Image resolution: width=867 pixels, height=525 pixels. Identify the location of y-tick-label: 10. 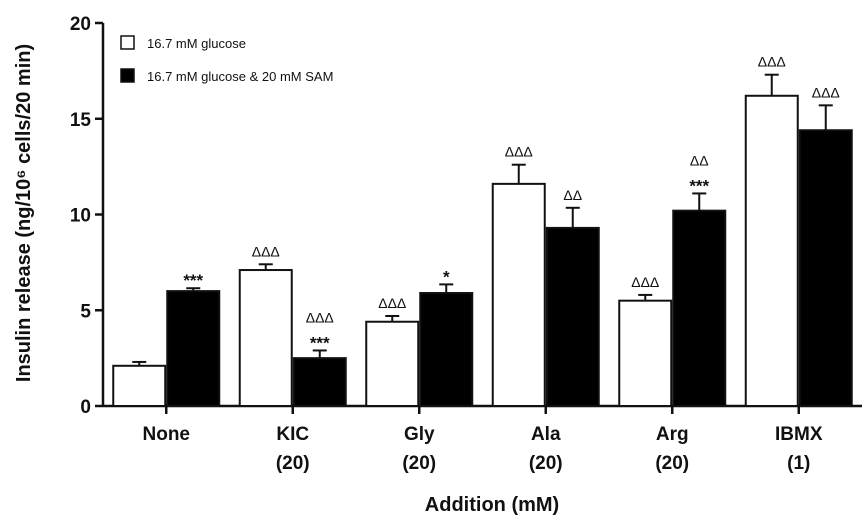
(80, 216).